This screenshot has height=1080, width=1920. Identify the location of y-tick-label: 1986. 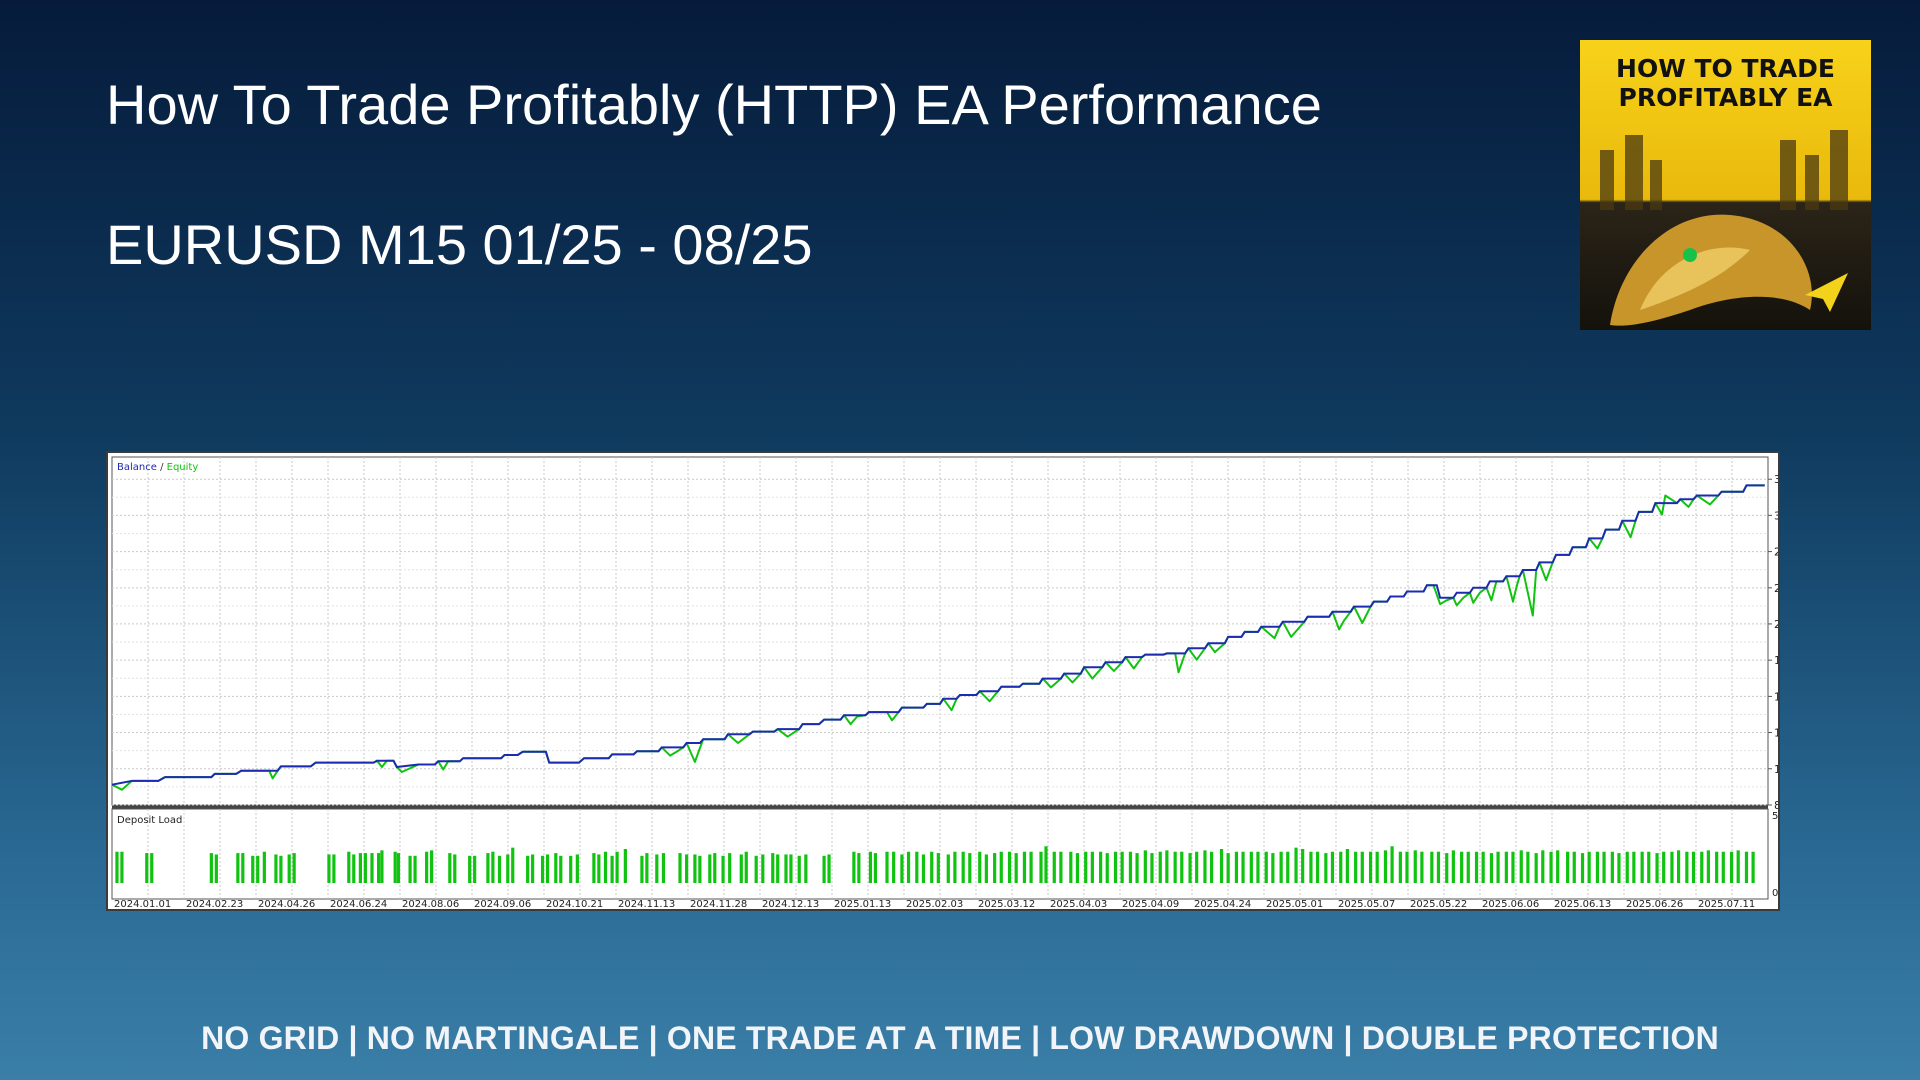
(1776, 660).